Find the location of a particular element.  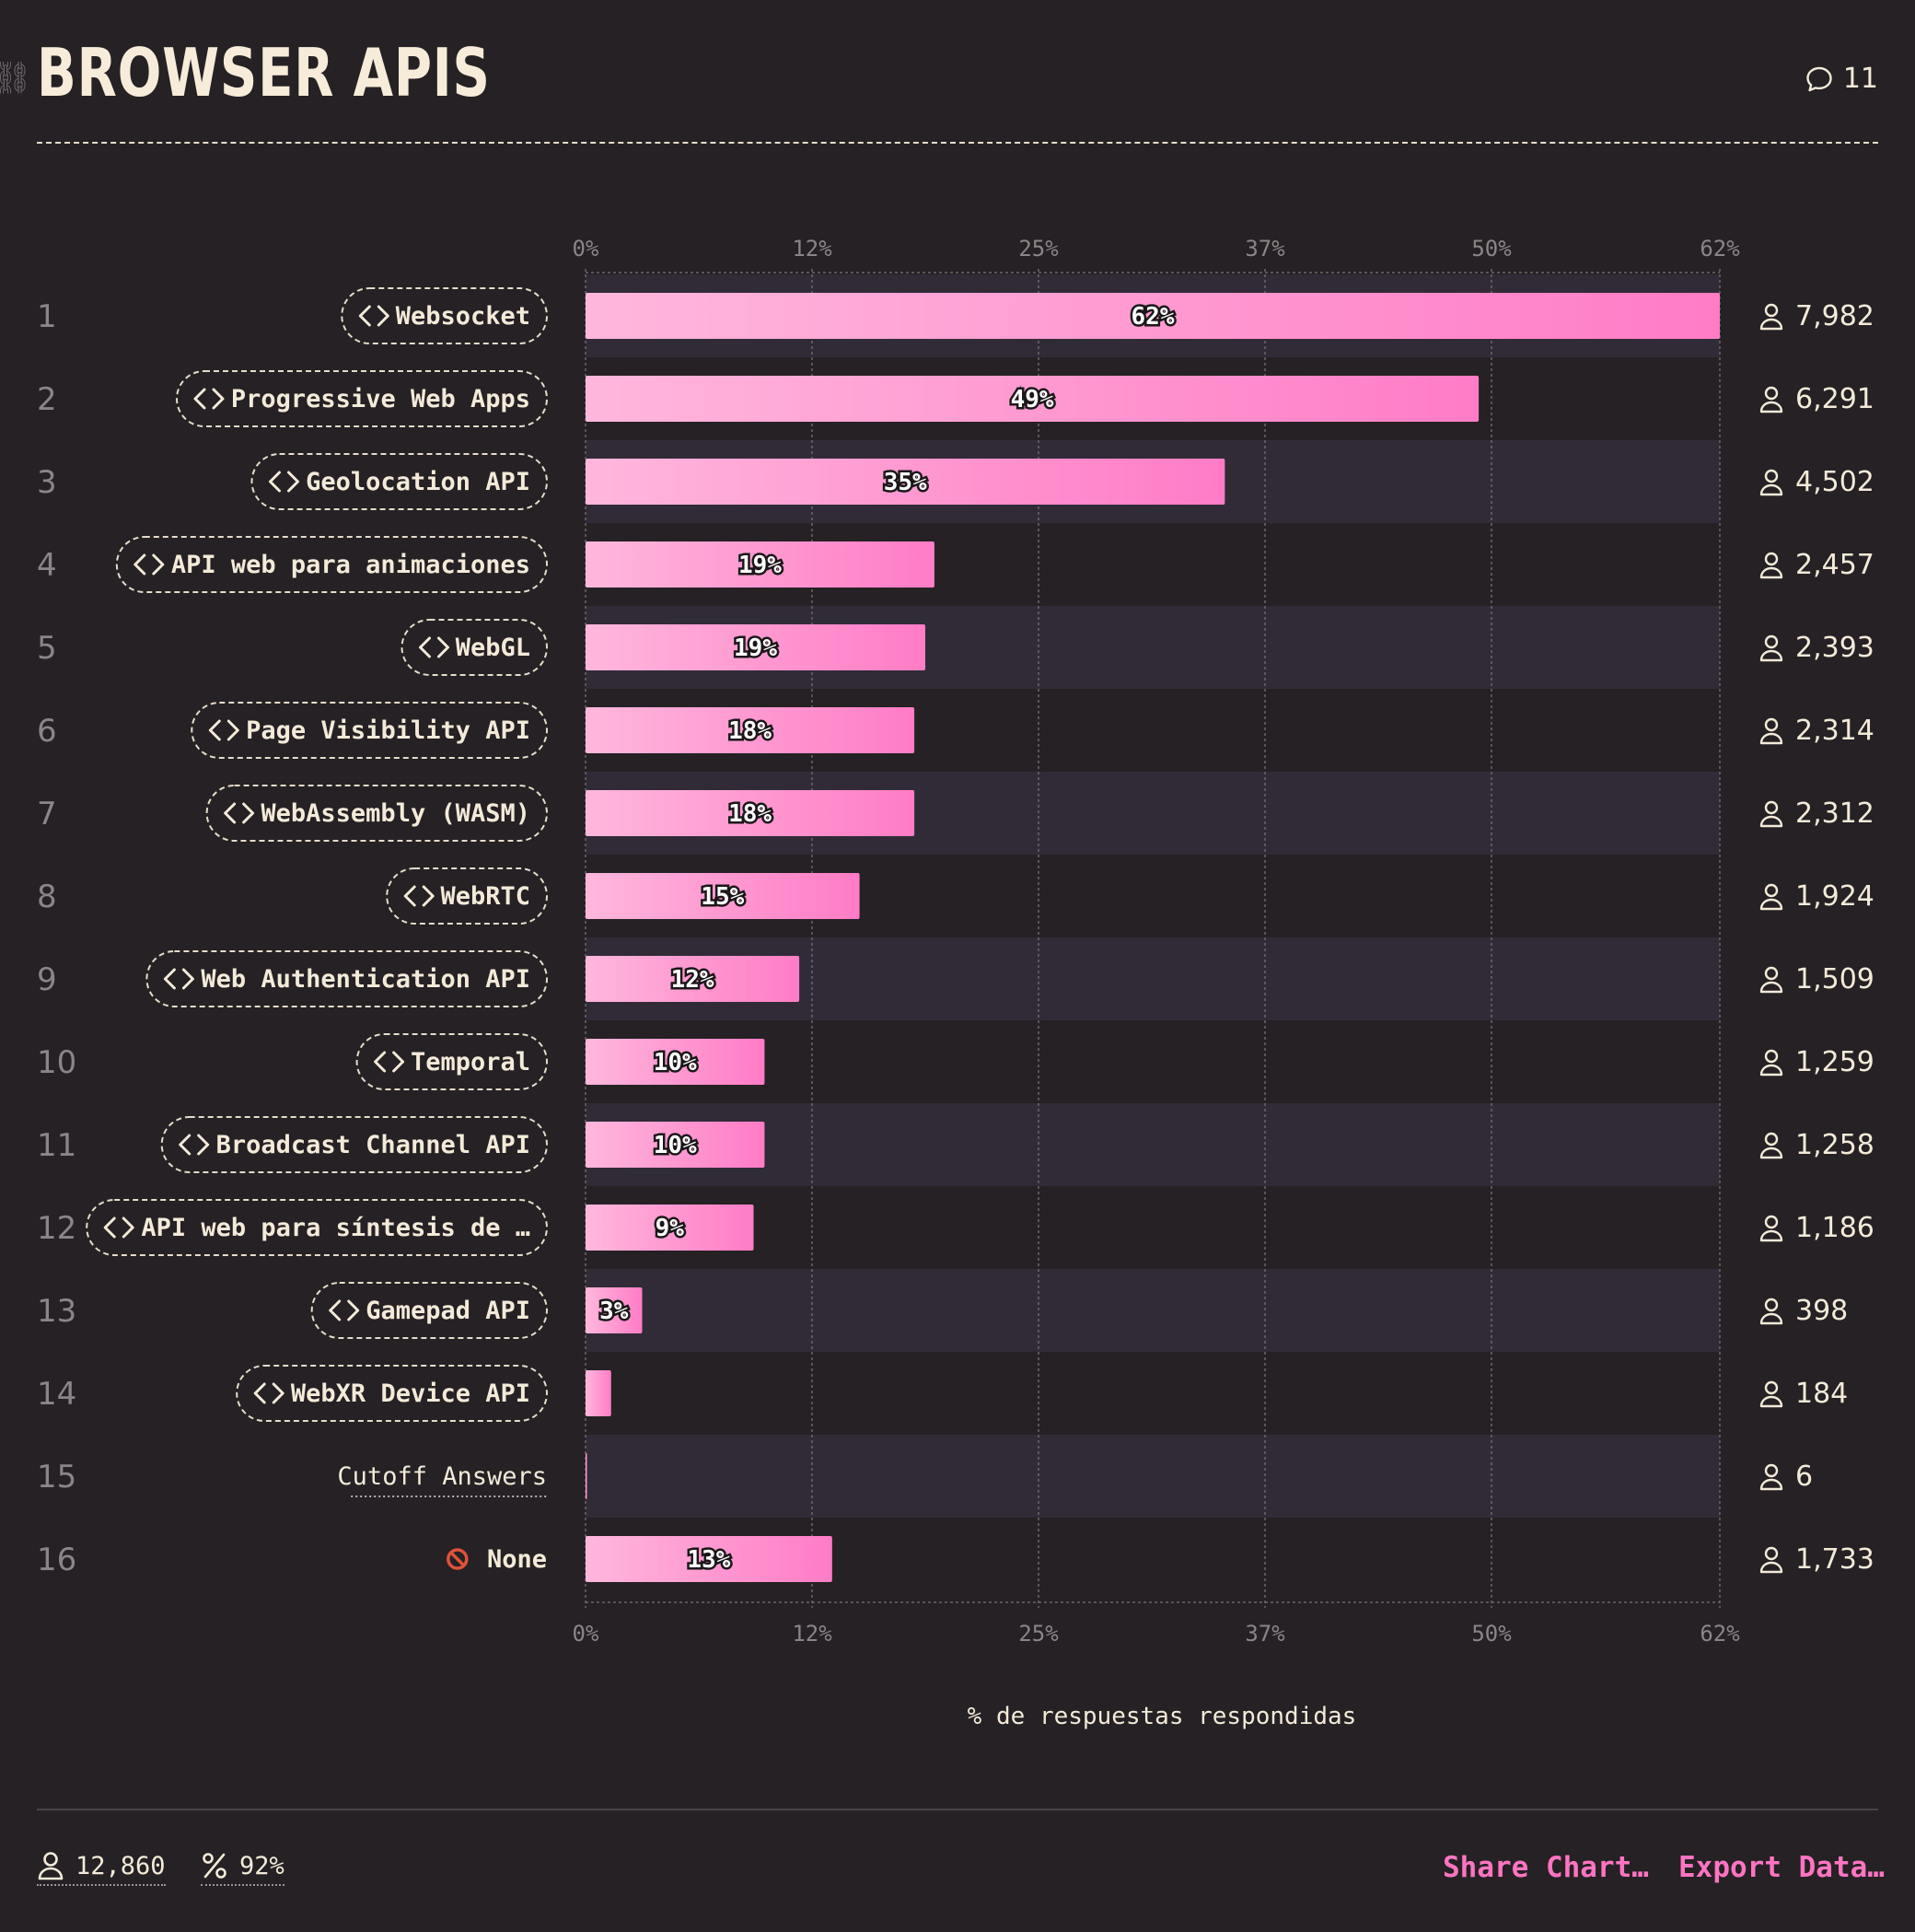

feature-label-pill: Temporal is located at coordinates (452, 1061).